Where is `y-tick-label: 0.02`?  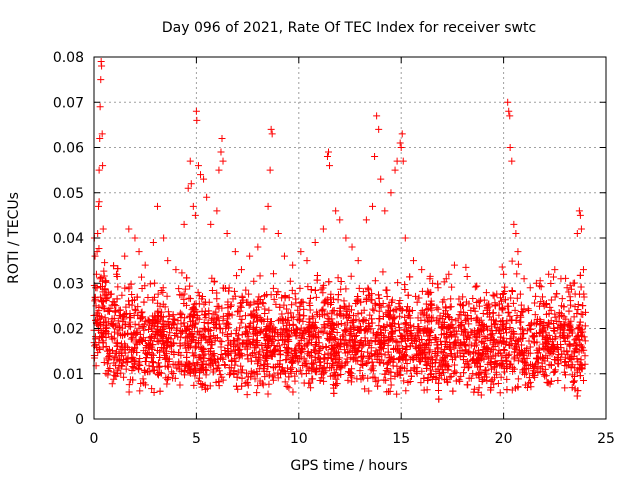
y-tick-label: 0.02 is located at coordinates (68, 330).